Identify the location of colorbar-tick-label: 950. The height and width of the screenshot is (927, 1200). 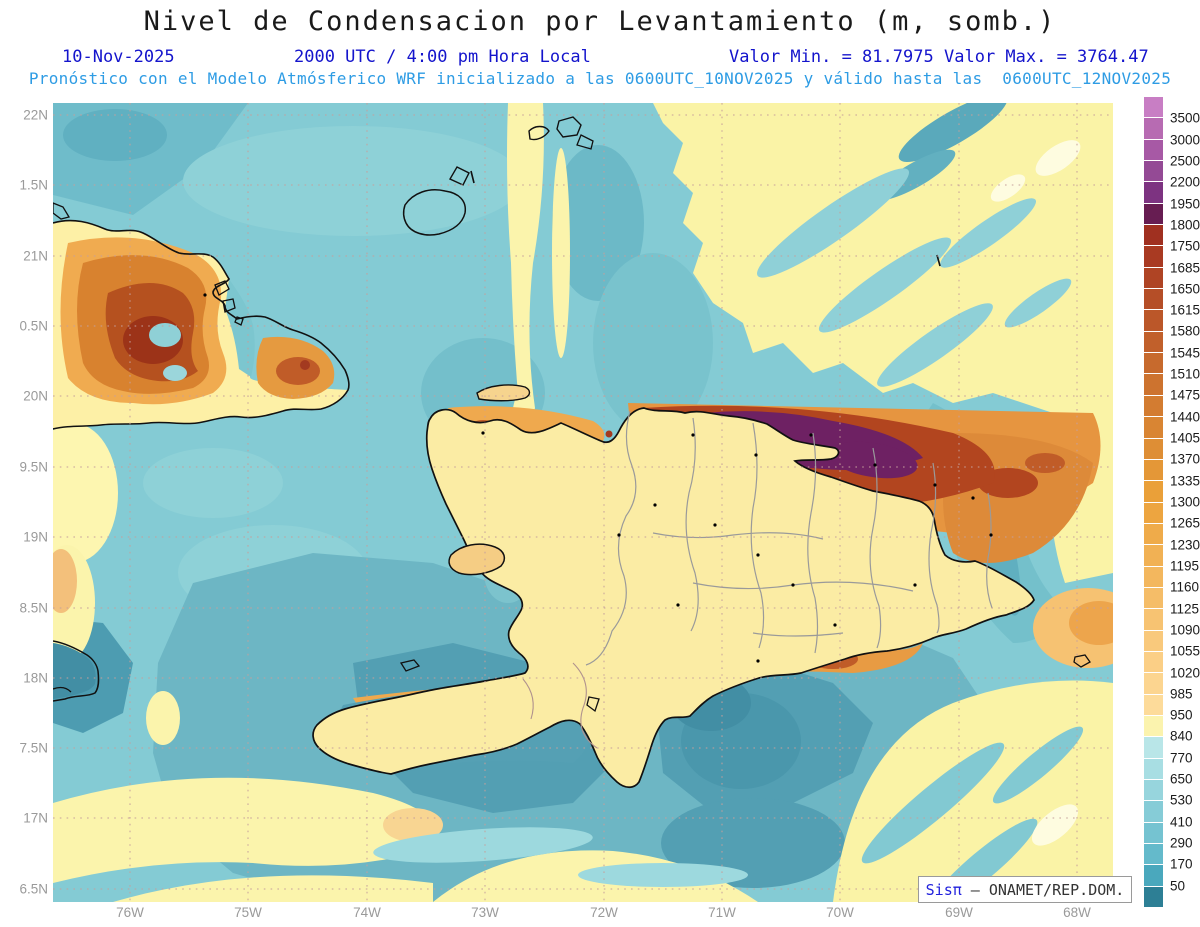
(1181, 715).